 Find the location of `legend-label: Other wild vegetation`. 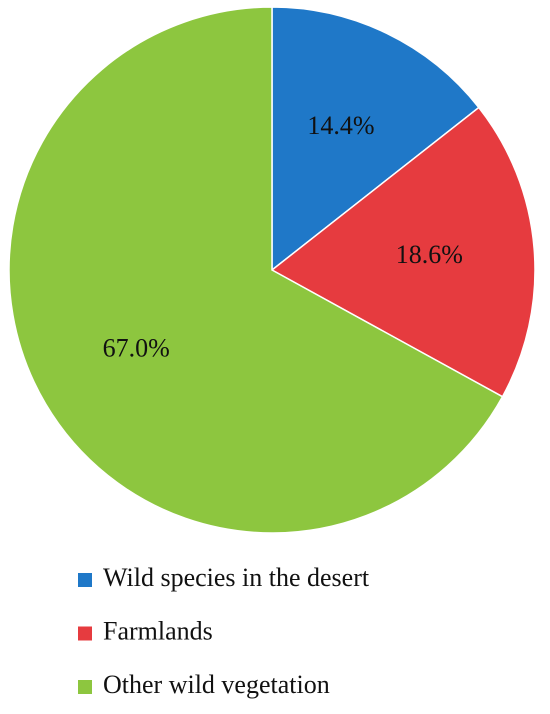

legend-label: Other wild vegetation is located at coordinates (216, 684).